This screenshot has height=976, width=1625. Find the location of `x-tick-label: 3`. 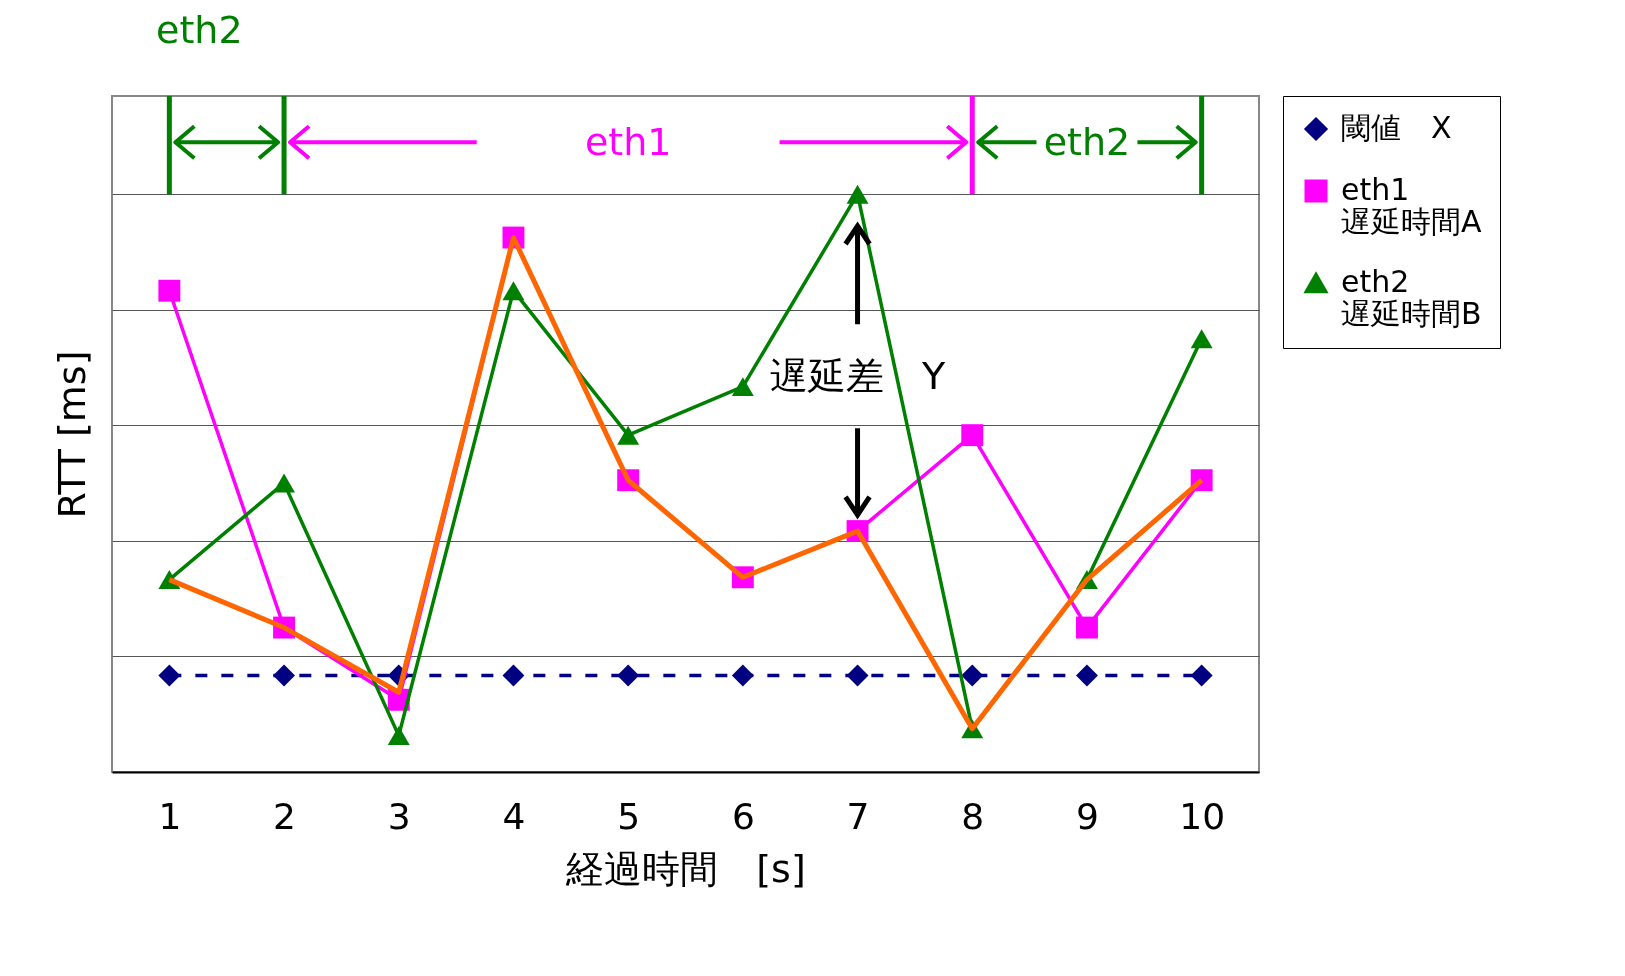

x-tick-label: 3 is located at coordinates (399, 816).